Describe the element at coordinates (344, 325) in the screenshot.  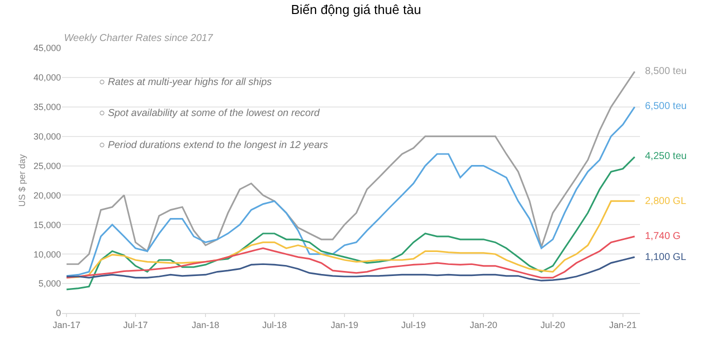
I see `x-tick-label: Jan-19` at that location.